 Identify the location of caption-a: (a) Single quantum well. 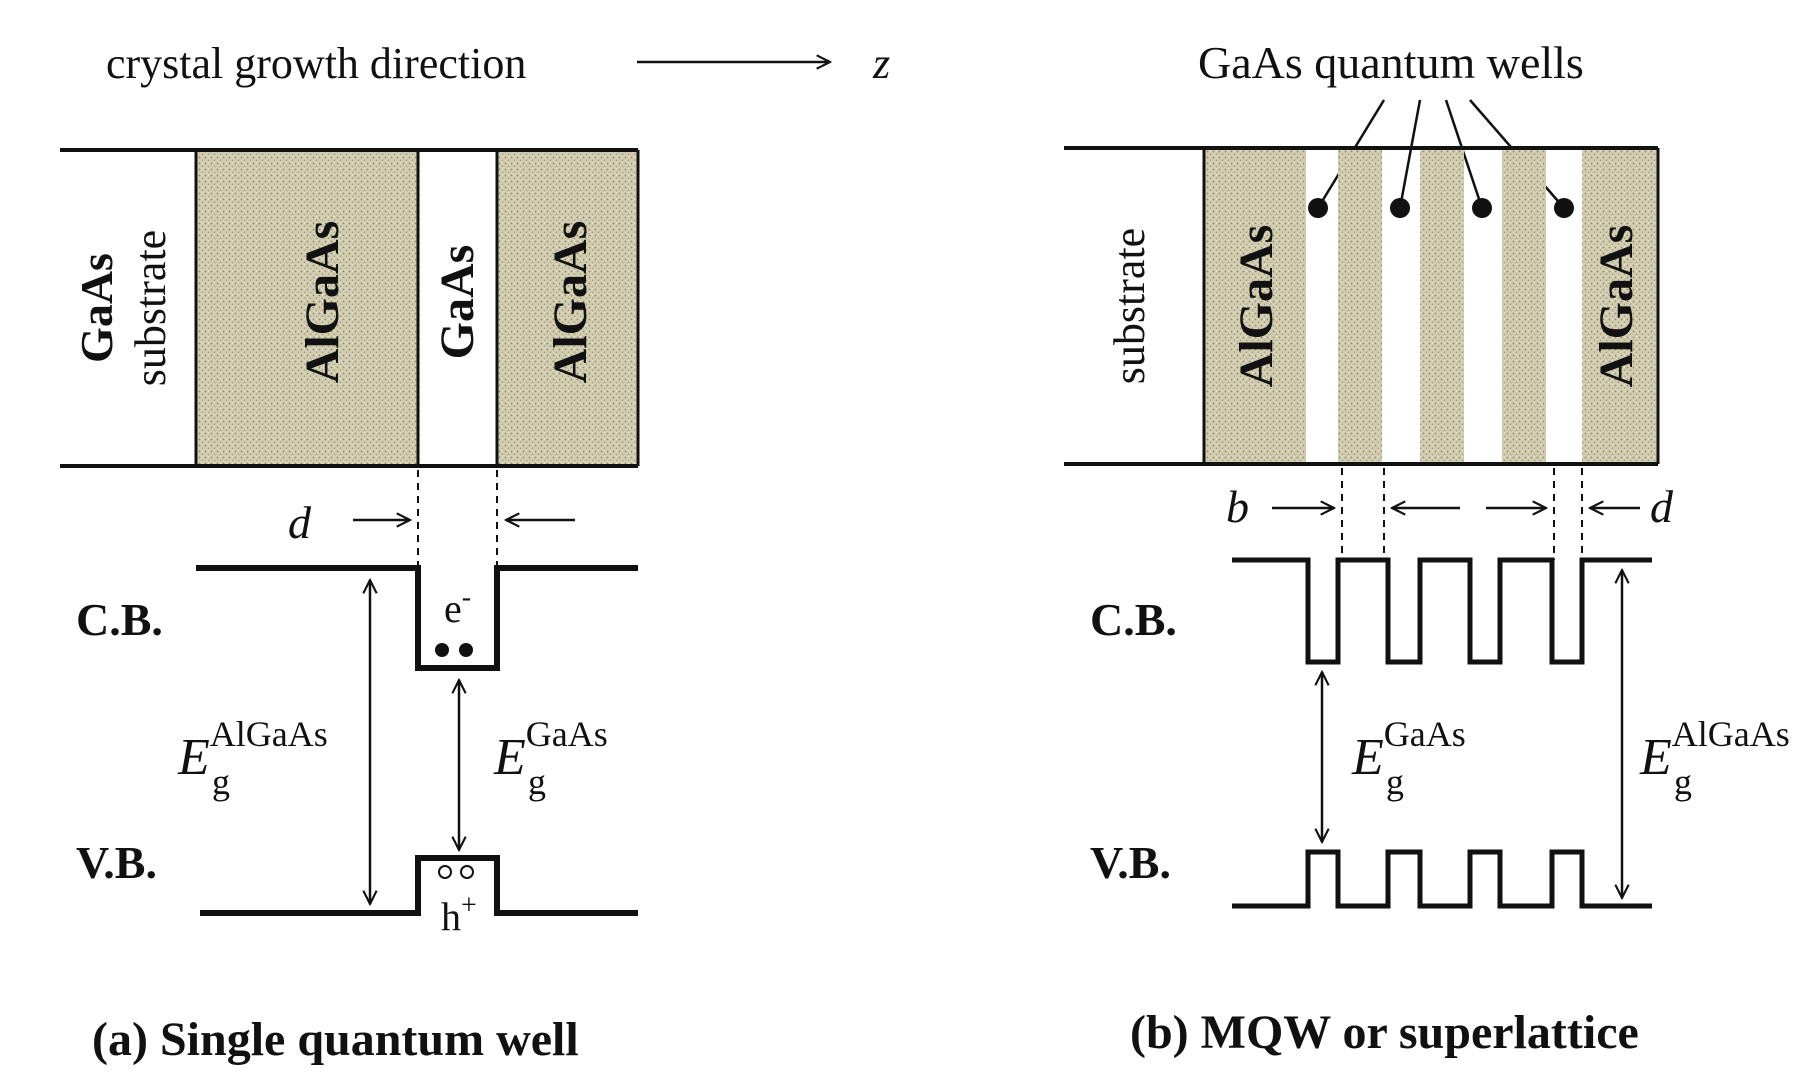
(335, 1039).